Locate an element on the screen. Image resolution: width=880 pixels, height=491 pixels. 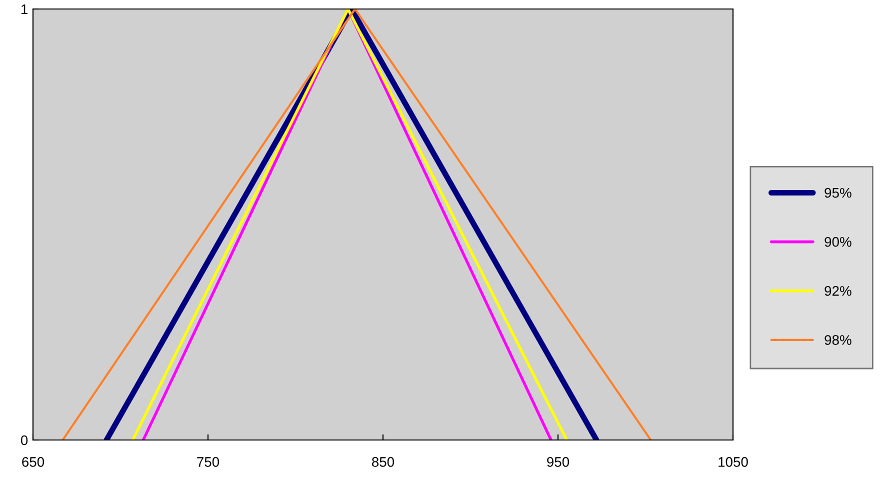
legend-label: 95% is located at coordinates (838, 193).